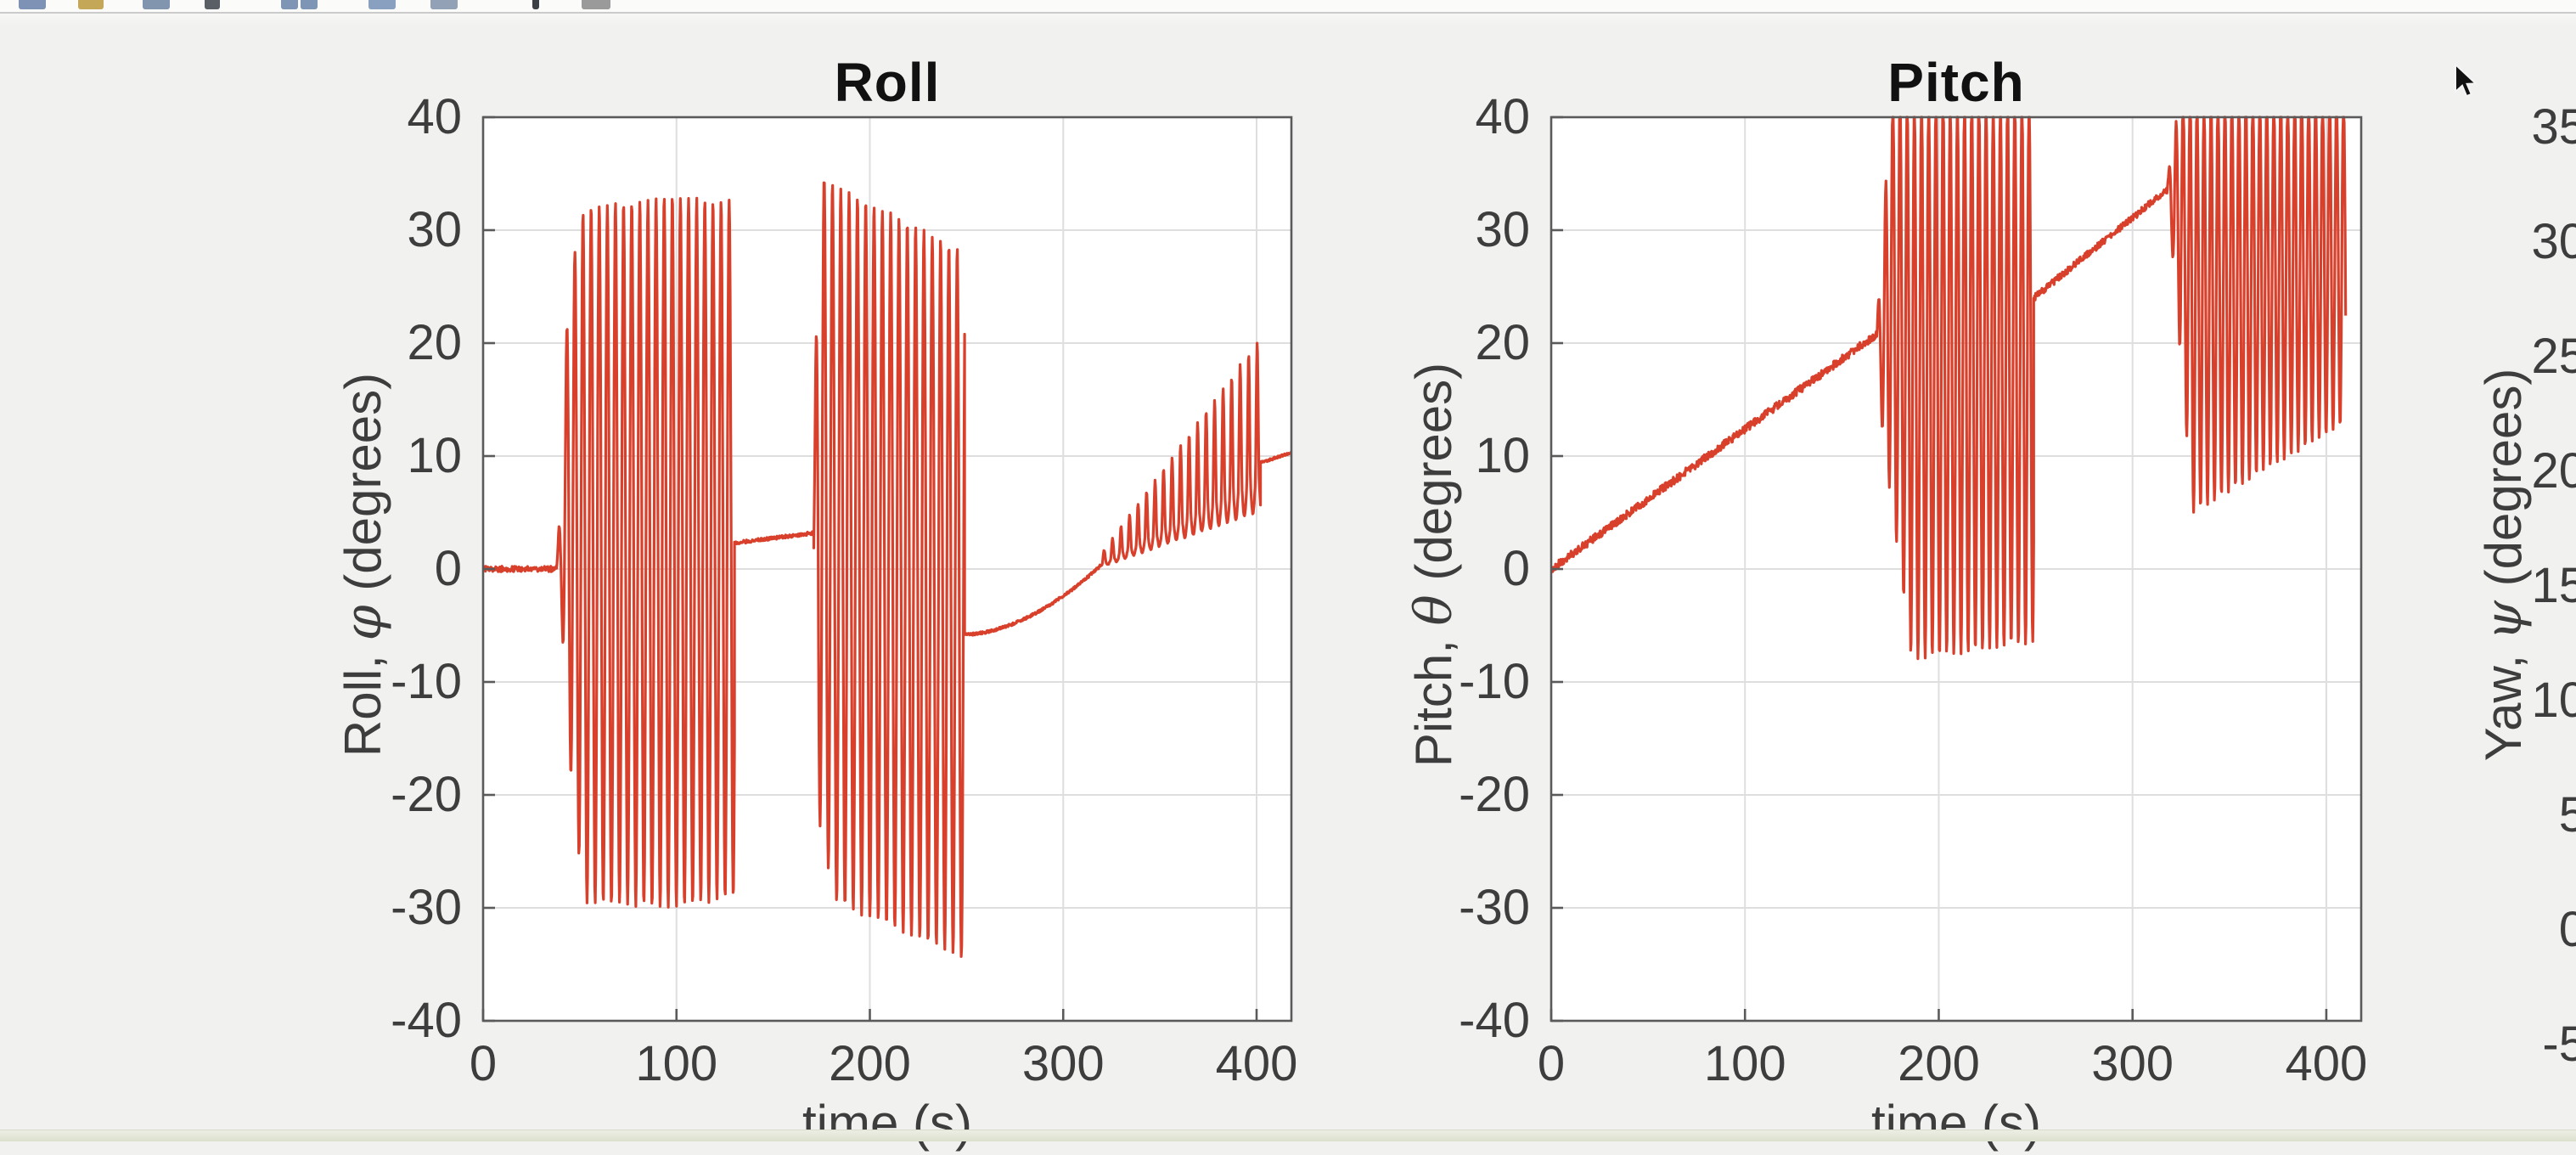 The image size is (2576, 1155). Describe the element at coordinates (1288, 7) in the screenshot. I see `figure-toolbar` at that location.